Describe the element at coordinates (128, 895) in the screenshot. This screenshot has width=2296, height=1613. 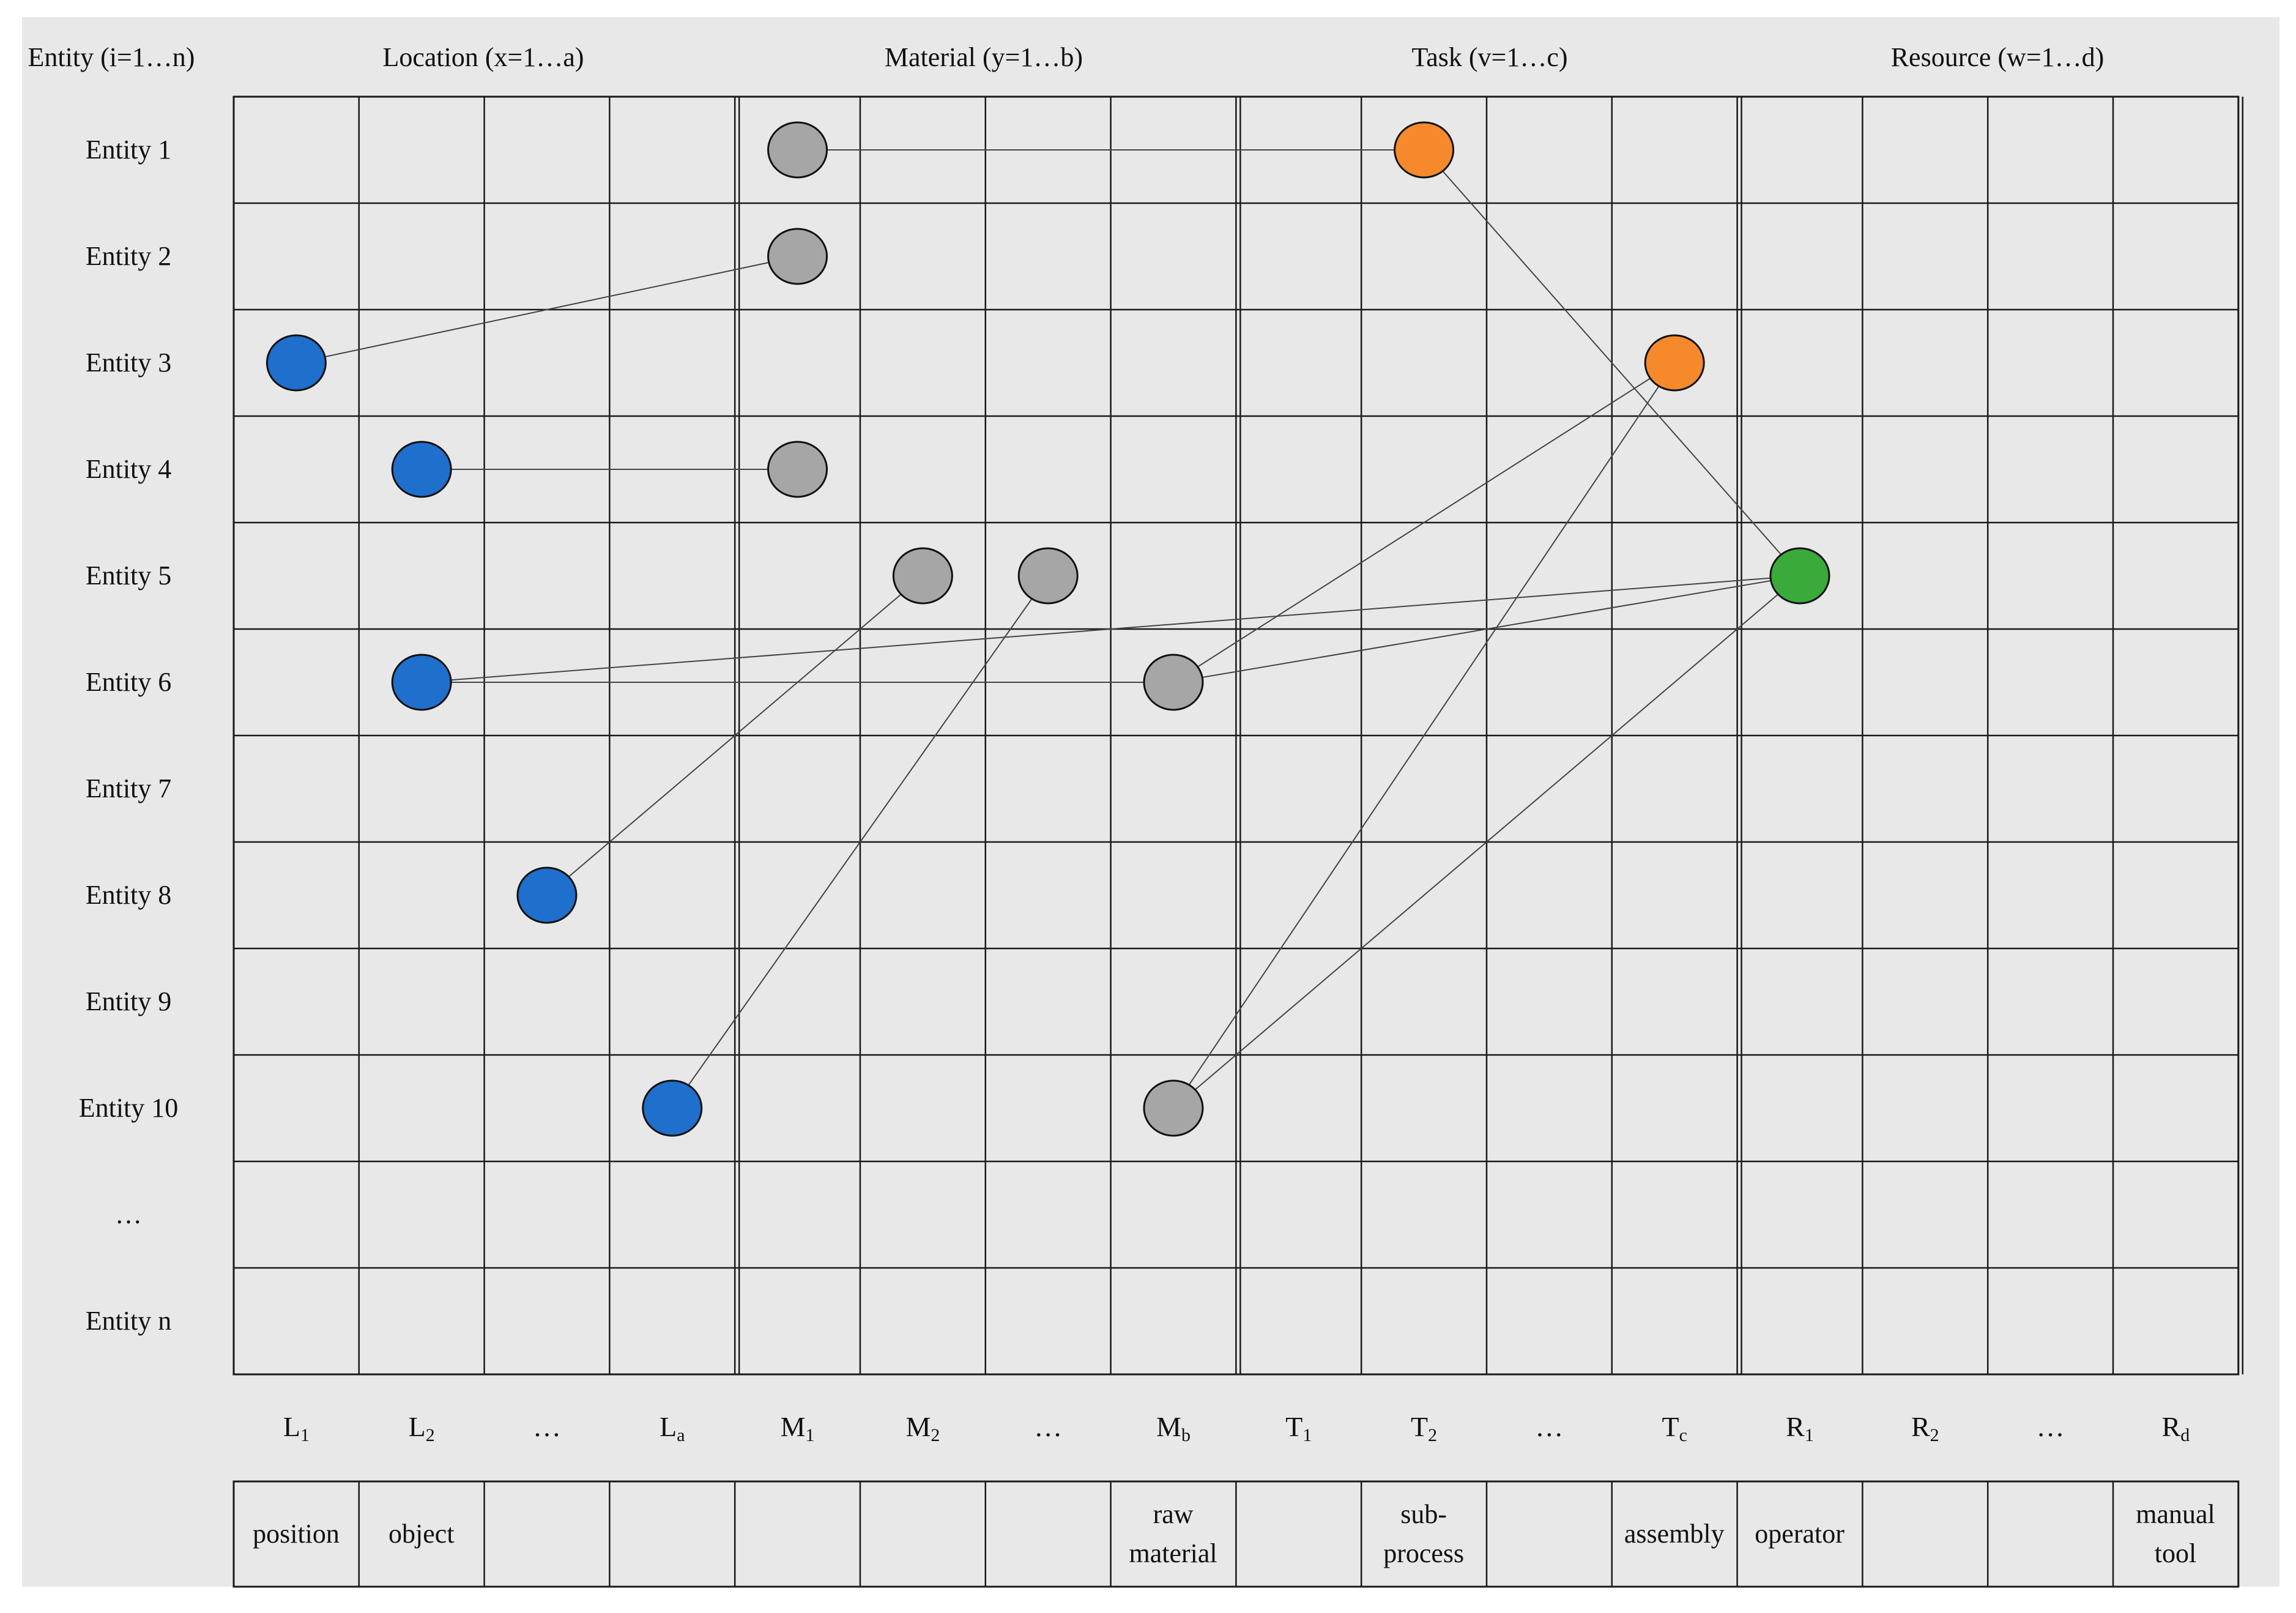
I see `row-label: Entity 8` at that location.